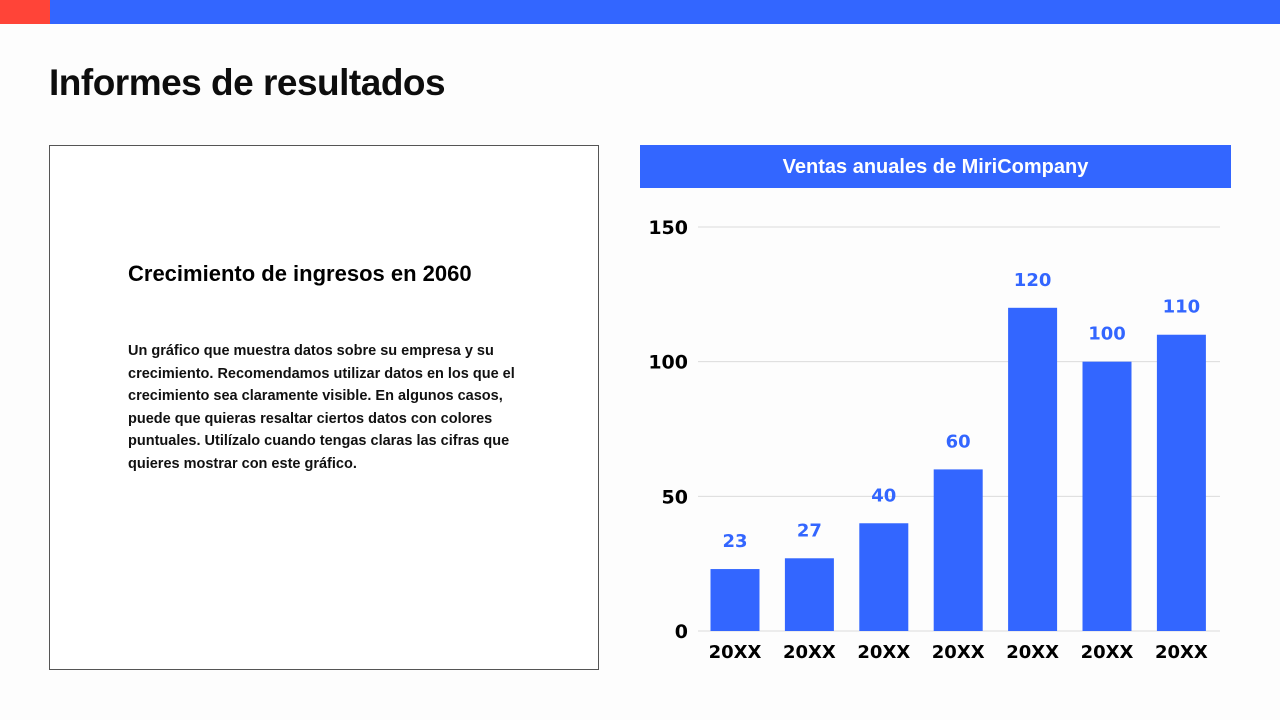  I want to click on data-label: 100, so click(1107, 334).